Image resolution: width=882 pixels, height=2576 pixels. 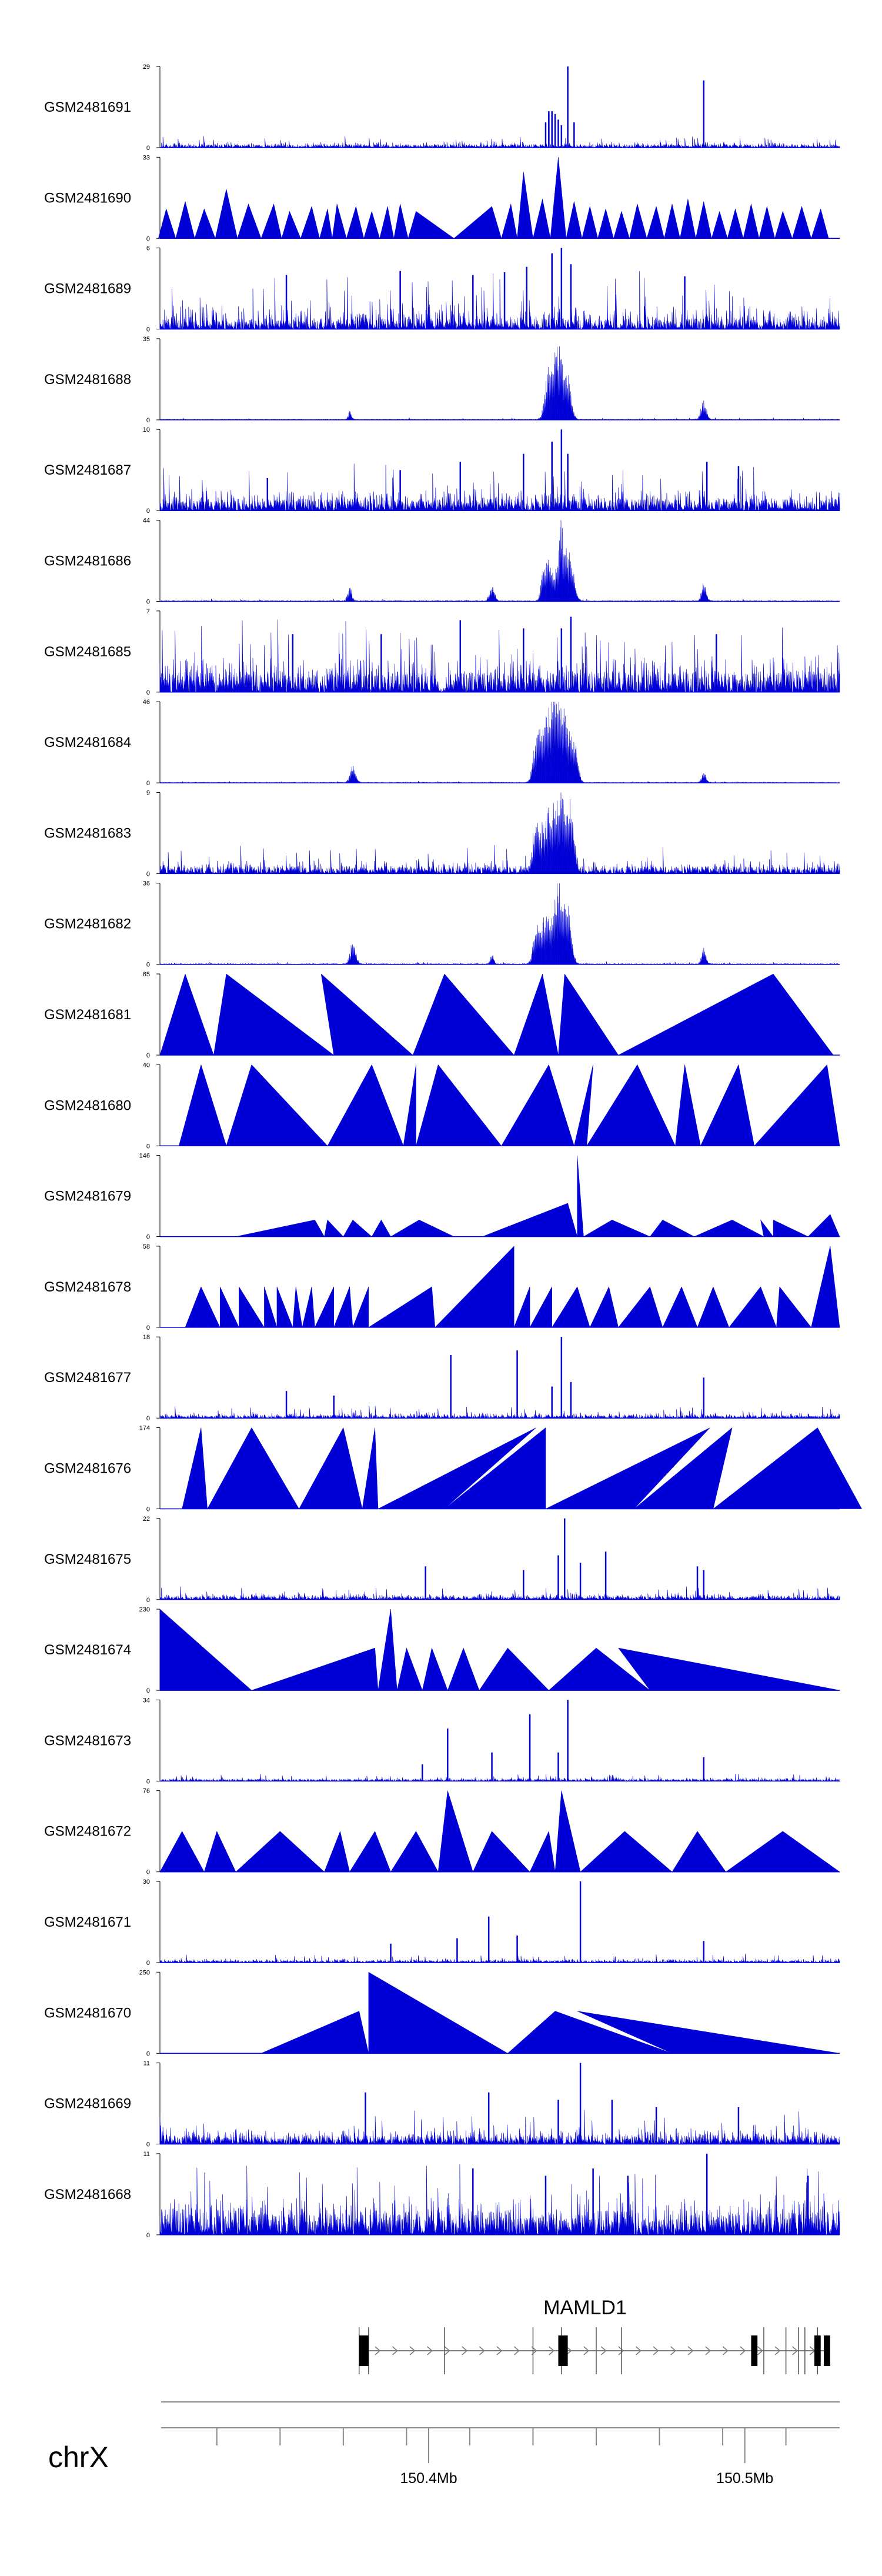 I want to click on track-GSM2481680: GSM2481680 40 0, so click(x=442, y=1106).